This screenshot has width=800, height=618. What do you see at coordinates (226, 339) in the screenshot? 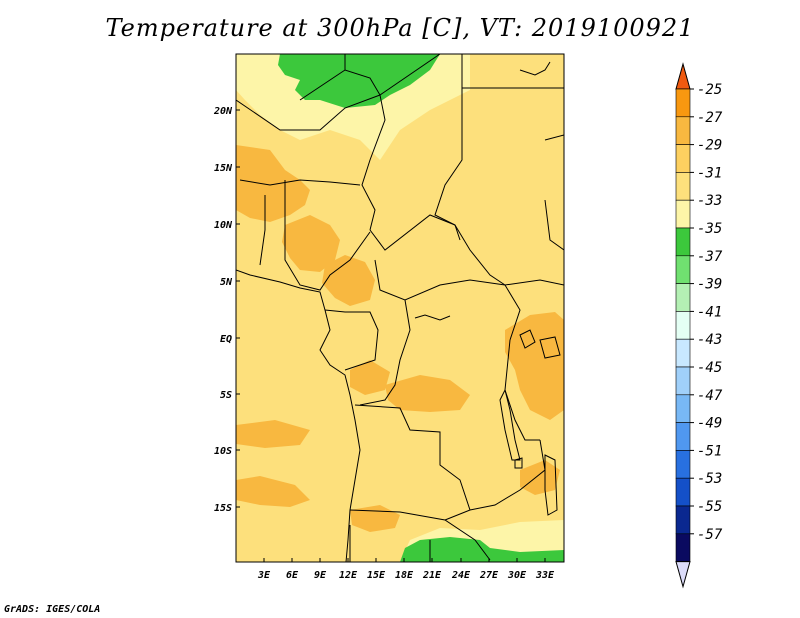
I see `lat-label: EQ` at bounding box center [226, 339].